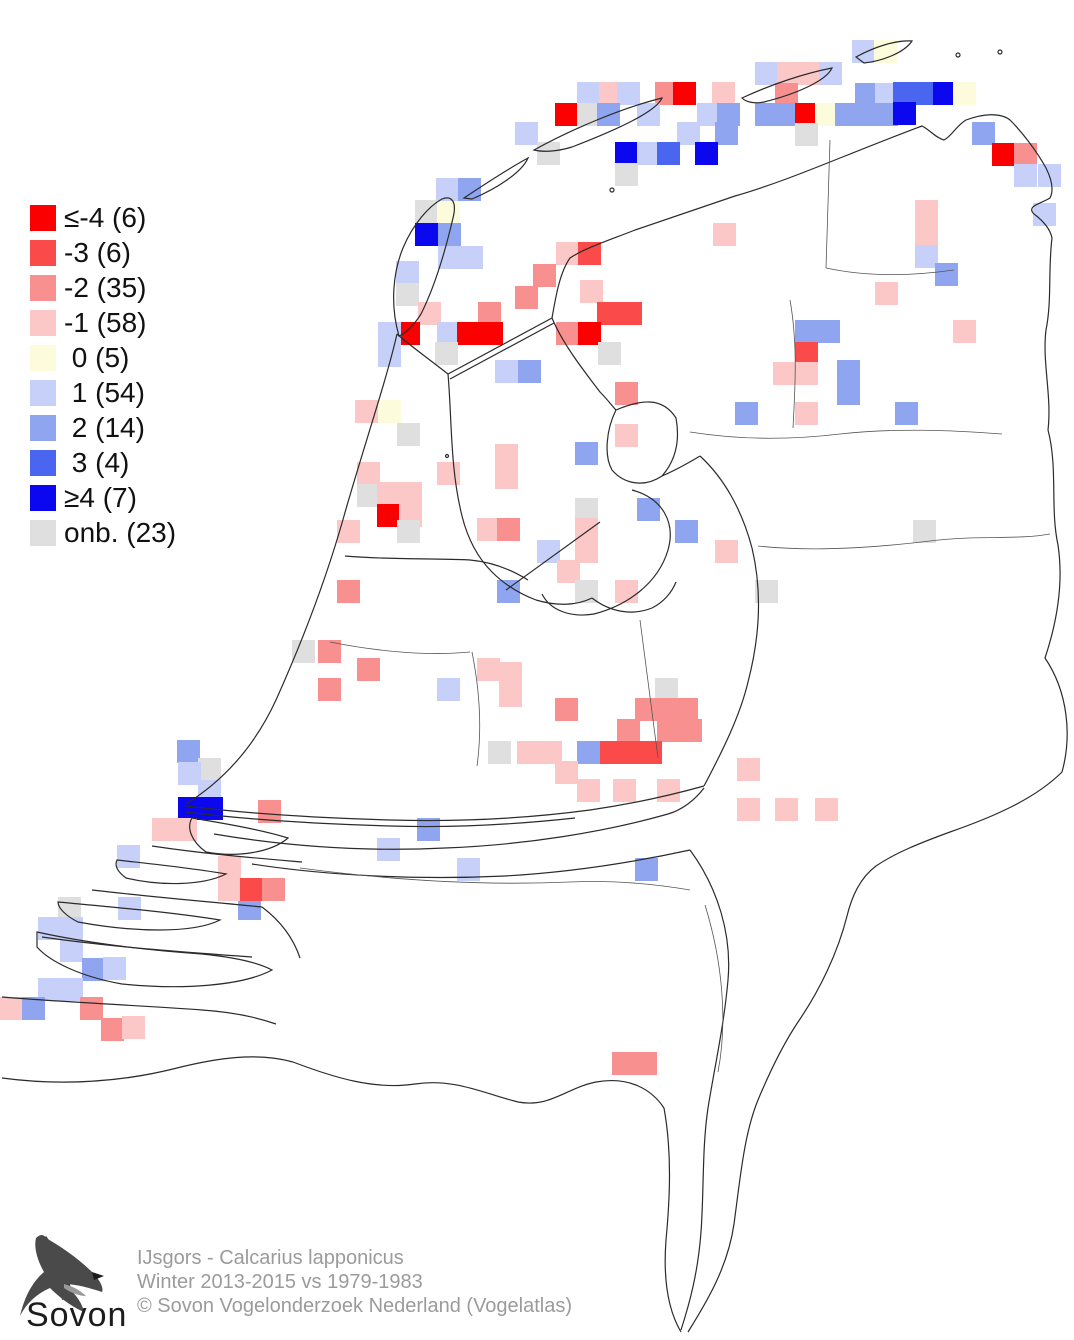 This screenshot has width=1074, height=1340. I want to click on legend-label: 0 (5), so click(97, 357).